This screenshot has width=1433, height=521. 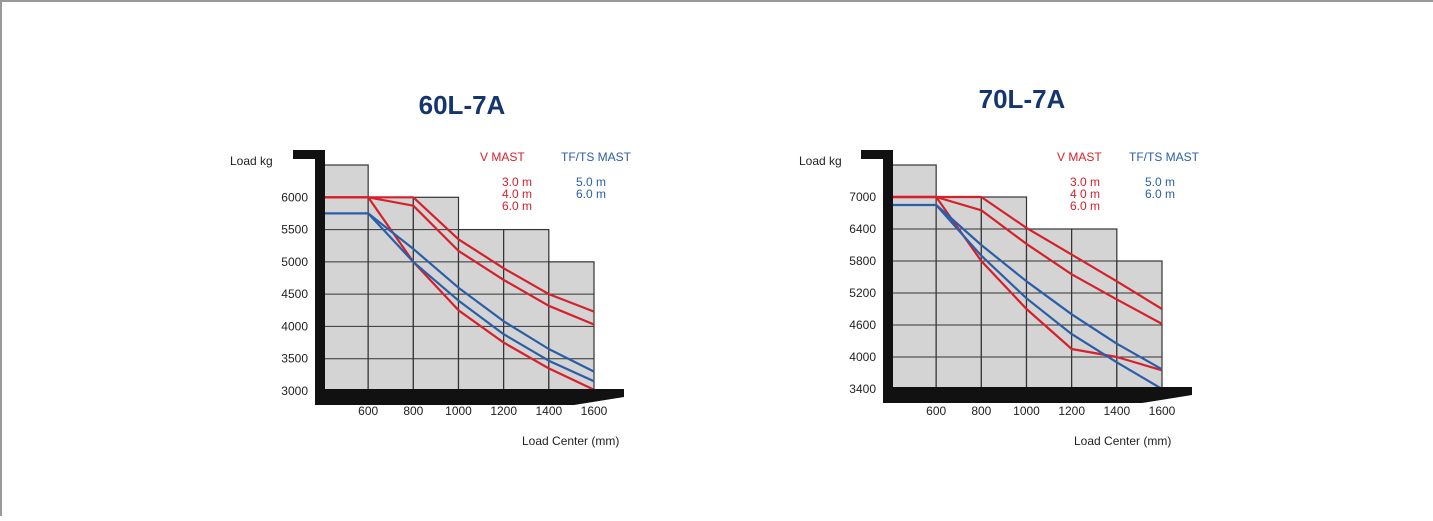 What do you see at coordinates (1085, 194) in the screenshot?
I see `legend-v-height: 4 0 m` at bounding box center [1085, 194].